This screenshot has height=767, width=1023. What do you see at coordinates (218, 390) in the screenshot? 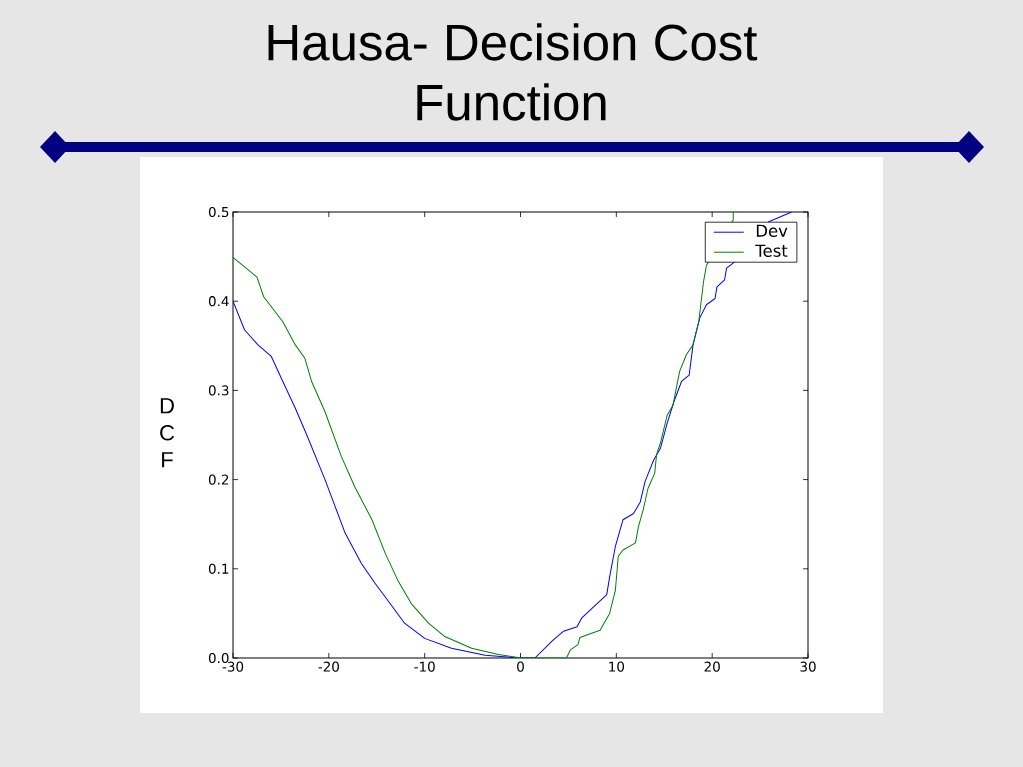
I see `y-tick-label: 0.3` at bounding box center [218, 390].